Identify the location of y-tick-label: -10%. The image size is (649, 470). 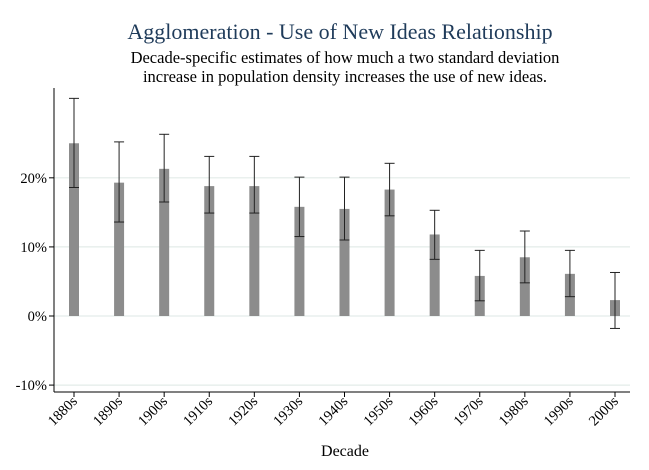
(31, 386).